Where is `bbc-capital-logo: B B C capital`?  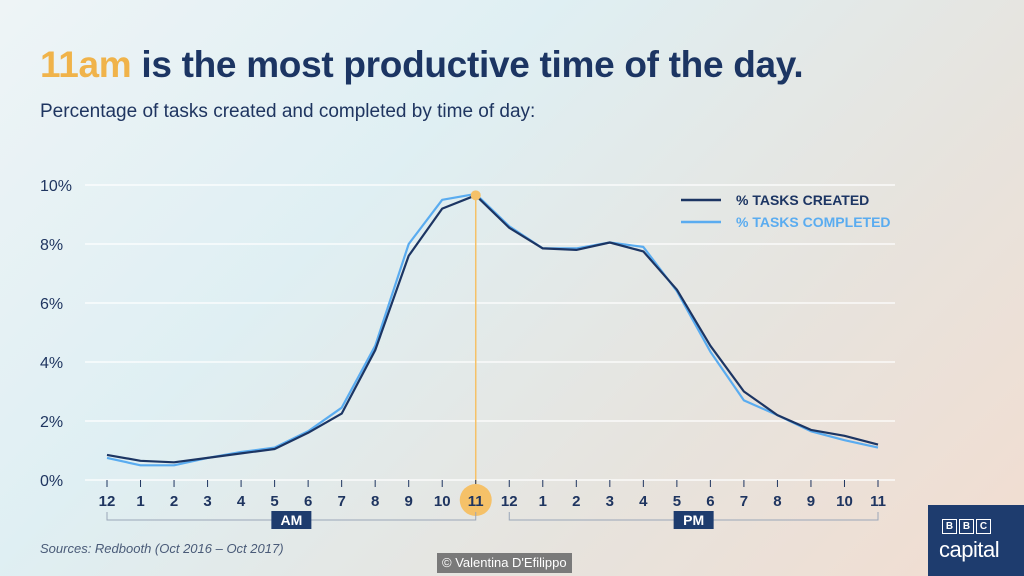 bbc-capital-logo: B B C capital is located at coordinates (976, 540).